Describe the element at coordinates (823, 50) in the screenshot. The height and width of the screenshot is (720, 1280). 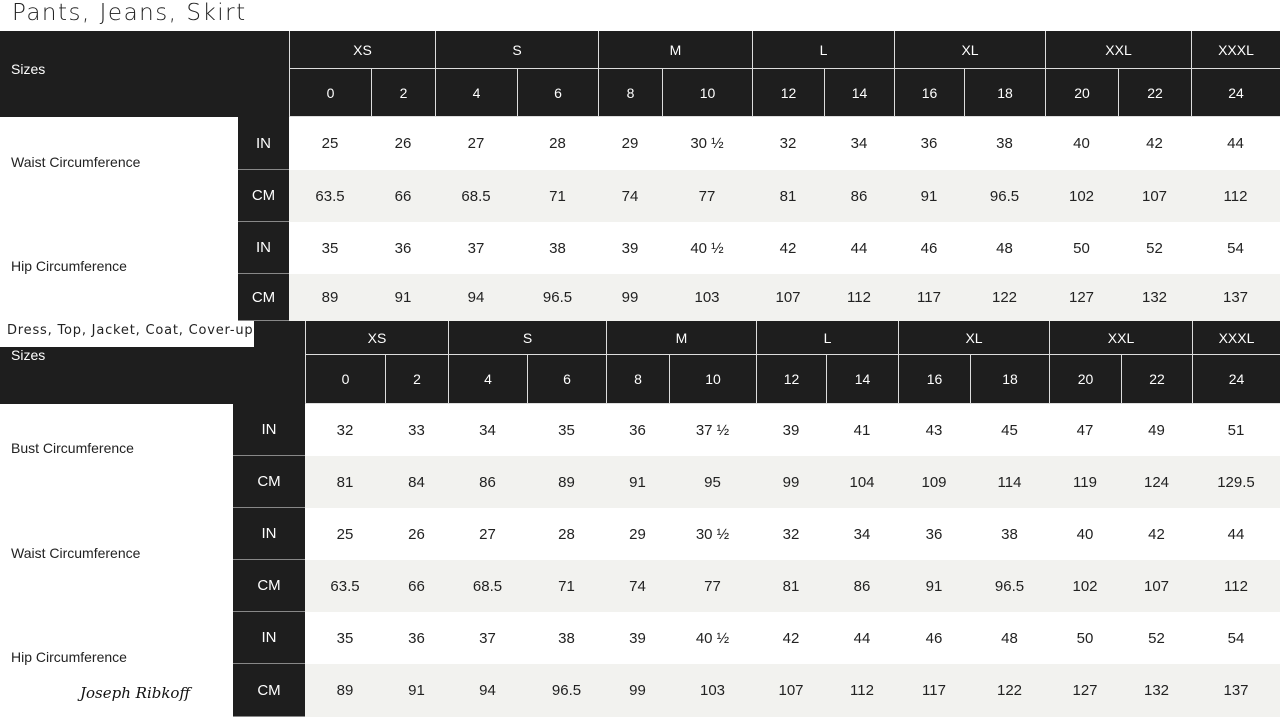
I see `size-group-header: L` at that location.